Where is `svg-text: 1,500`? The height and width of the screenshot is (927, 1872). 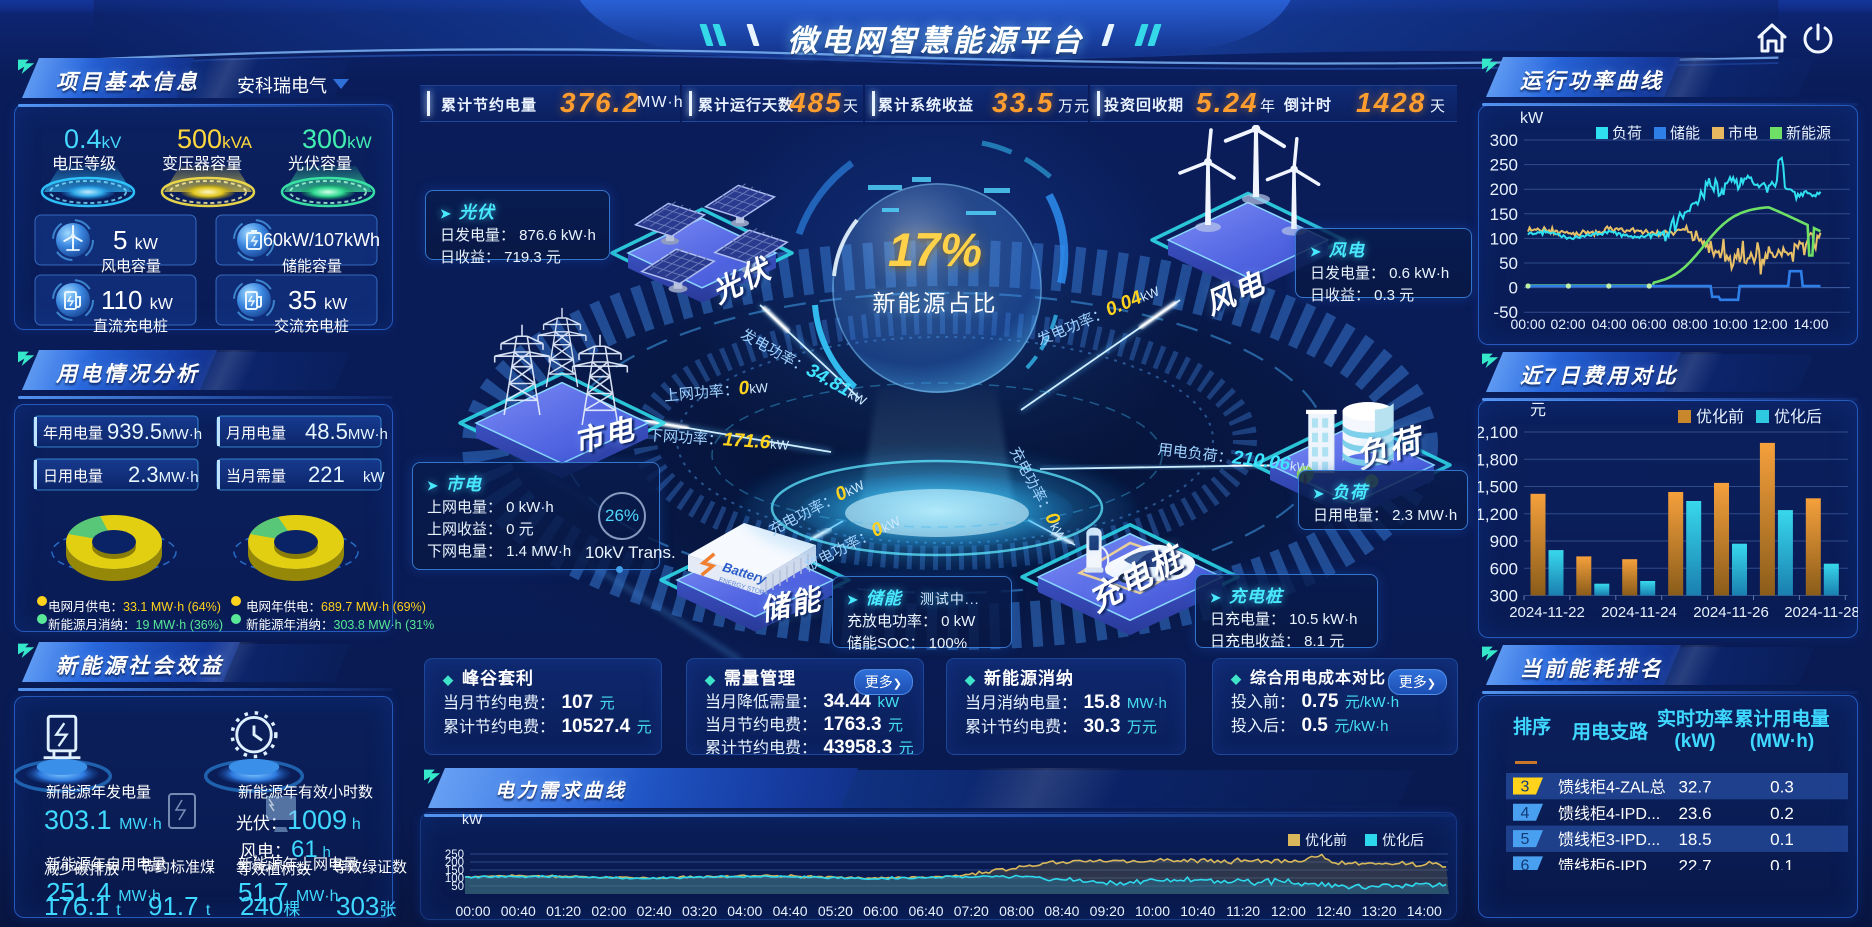 svg-text: 1,500 is located at coordinates (1498, 487).